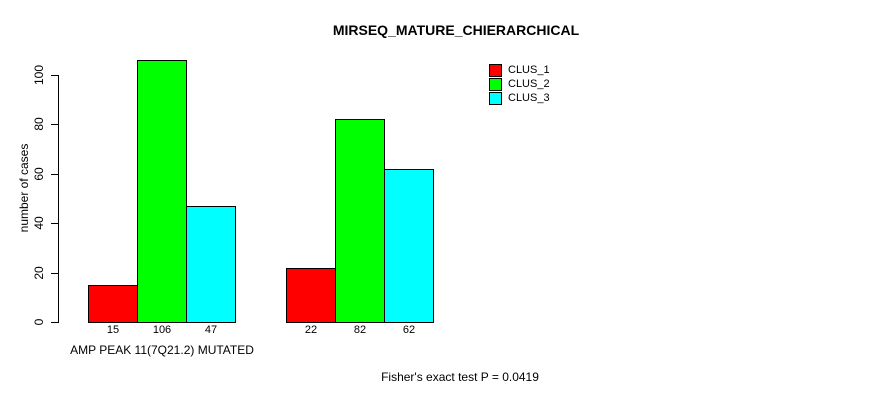  Describe the element at coordinates (39, 223) in the screenshot. I see `y-tick-label: 40` at that location.